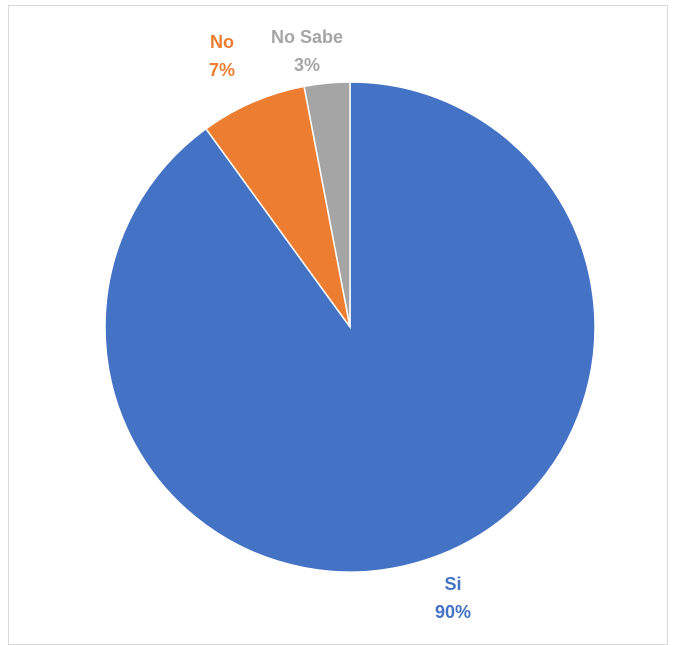  I want to click on pie-slice-no-sabe, so click(327, 204).